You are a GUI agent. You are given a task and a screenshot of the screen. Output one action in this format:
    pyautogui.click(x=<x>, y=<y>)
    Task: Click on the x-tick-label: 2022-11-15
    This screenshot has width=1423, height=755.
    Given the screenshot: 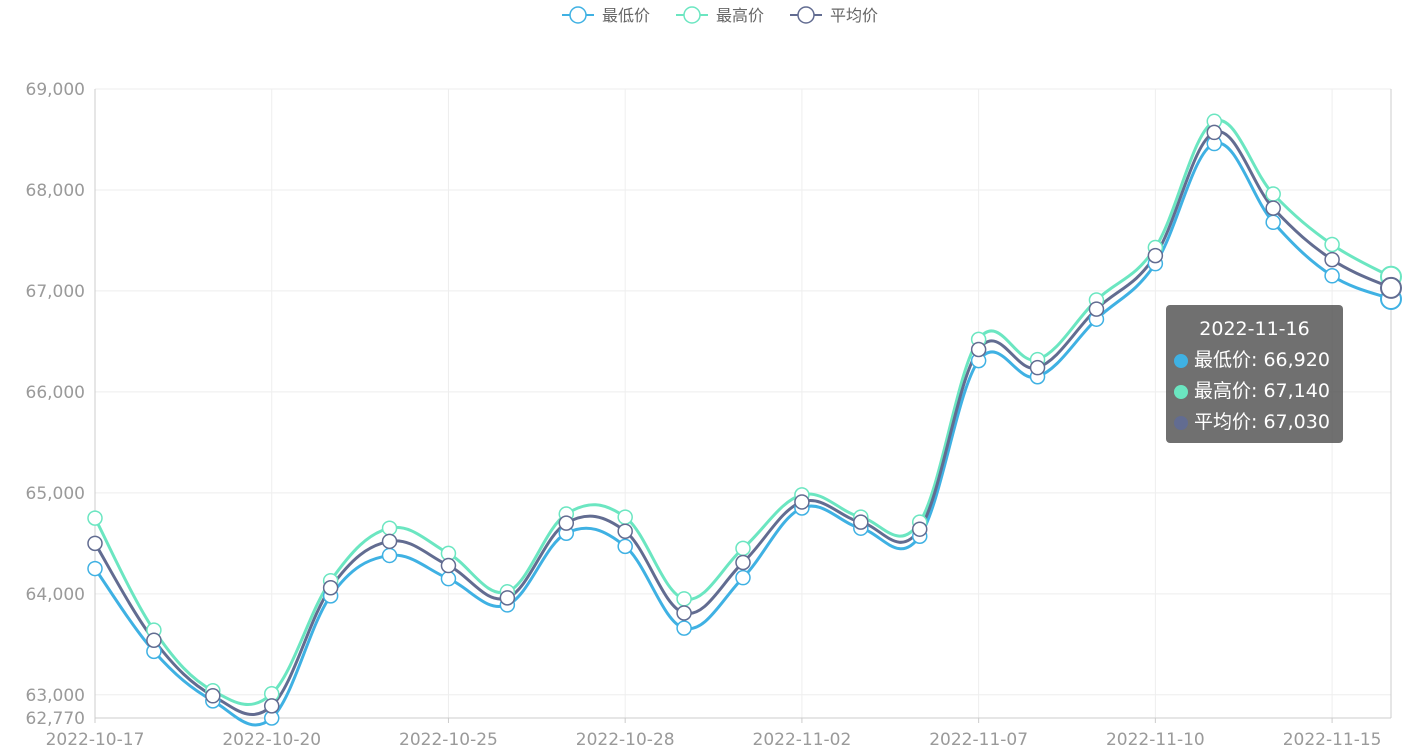 What is the action you would take?
    pyautogui.click(x=1332, y=740)
    